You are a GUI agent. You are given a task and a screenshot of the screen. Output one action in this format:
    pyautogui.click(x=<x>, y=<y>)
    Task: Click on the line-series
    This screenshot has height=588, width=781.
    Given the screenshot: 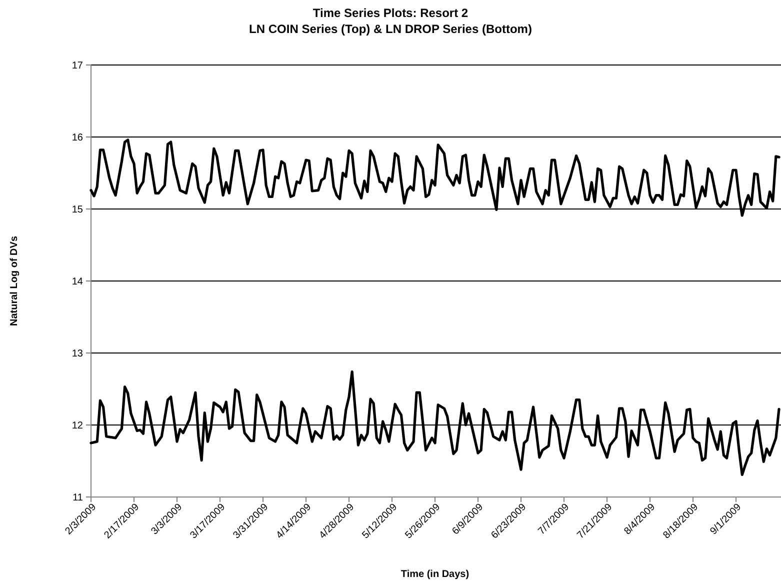 What is the action you would take?
    pyautogui.click(x=435, y=177)
    